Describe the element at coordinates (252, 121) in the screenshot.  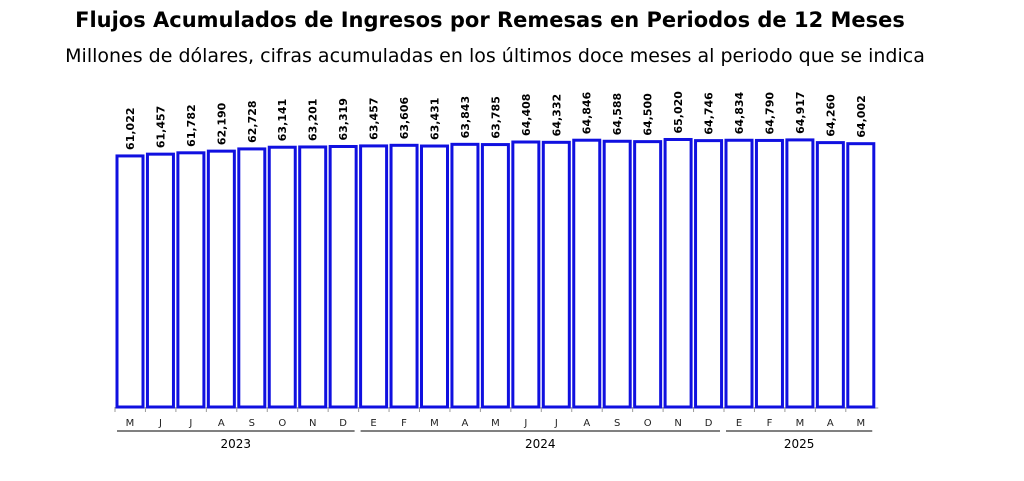
I see `data-label: 62,728` at that location.